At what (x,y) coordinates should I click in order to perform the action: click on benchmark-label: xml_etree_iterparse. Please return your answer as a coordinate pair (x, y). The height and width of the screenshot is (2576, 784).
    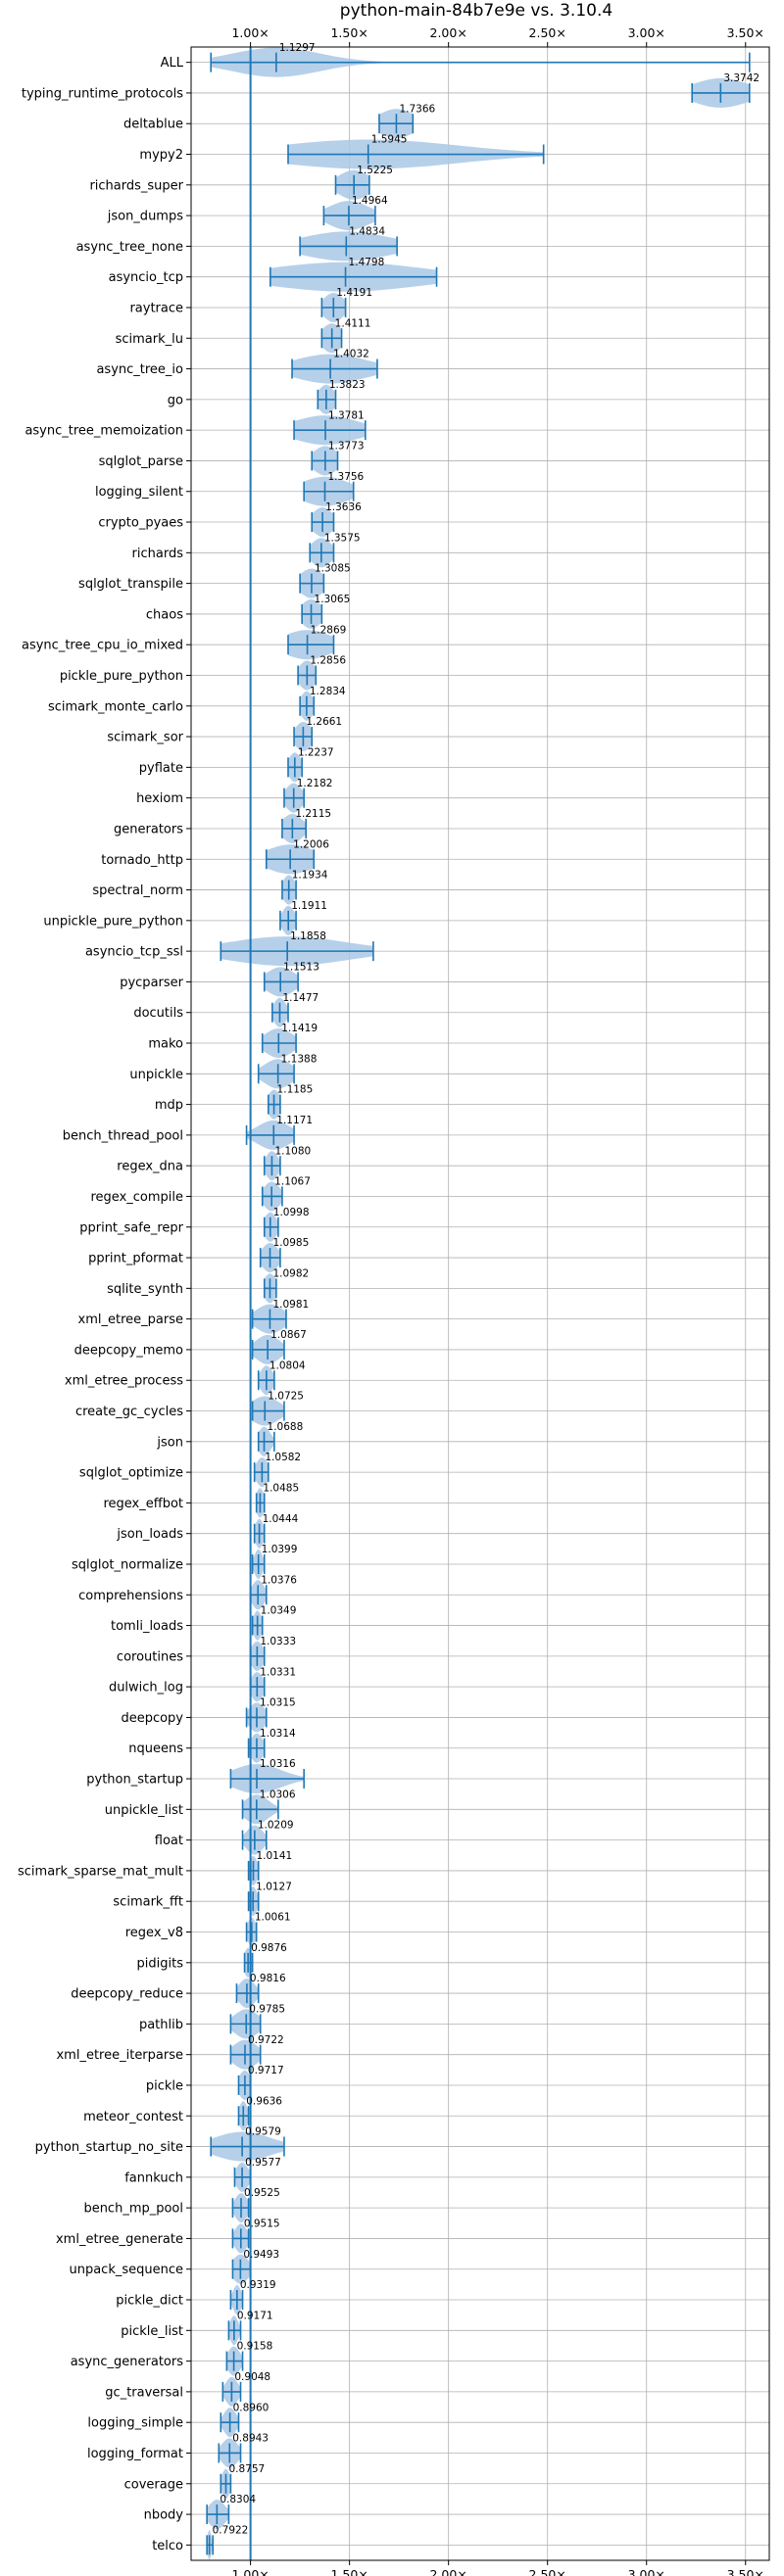
    Looking at the image, I should click on (119, 2055).